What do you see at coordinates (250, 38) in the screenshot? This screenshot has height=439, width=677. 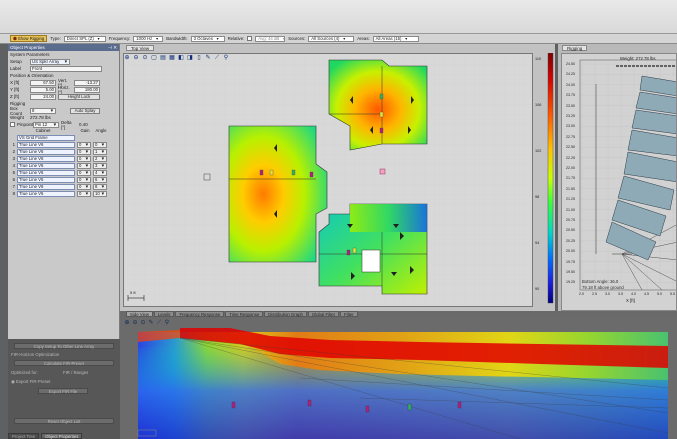 I see `relative-checkbox` at bounding box center [250, 38].